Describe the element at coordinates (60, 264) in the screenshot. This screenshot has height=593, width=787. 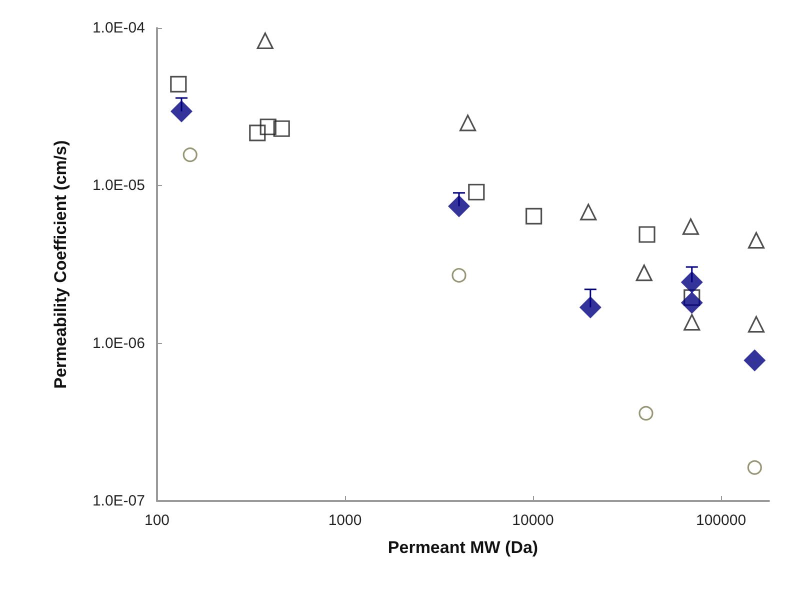
I see `y-axis-title: Permeability Coefficient (cm/s)` at that location.